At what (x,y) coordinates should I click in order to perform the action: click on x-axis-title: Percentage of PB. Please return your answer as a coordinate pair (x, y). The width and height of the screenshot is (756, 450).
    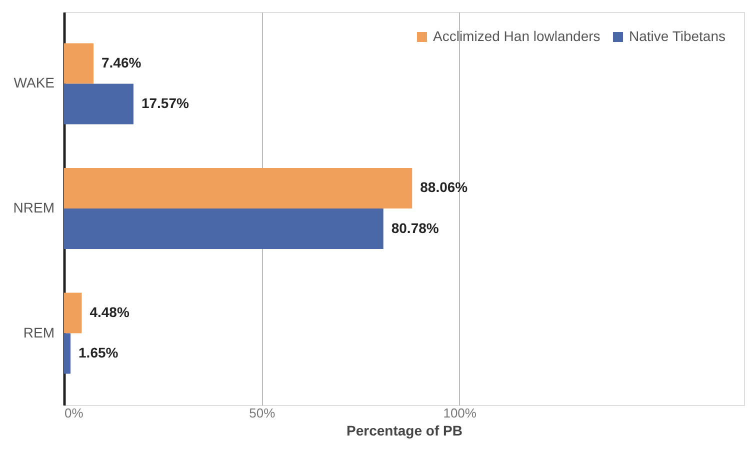
    Looking at the image, I should click on (404, 430).